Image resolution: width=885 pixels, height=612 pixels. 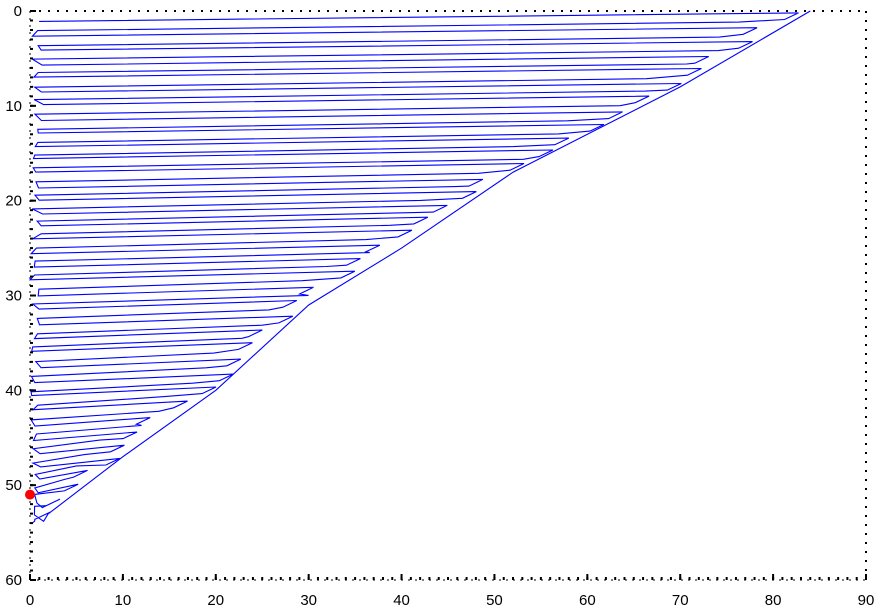 I want to click on x-tick-label: 20, so click(x=215, y=600).